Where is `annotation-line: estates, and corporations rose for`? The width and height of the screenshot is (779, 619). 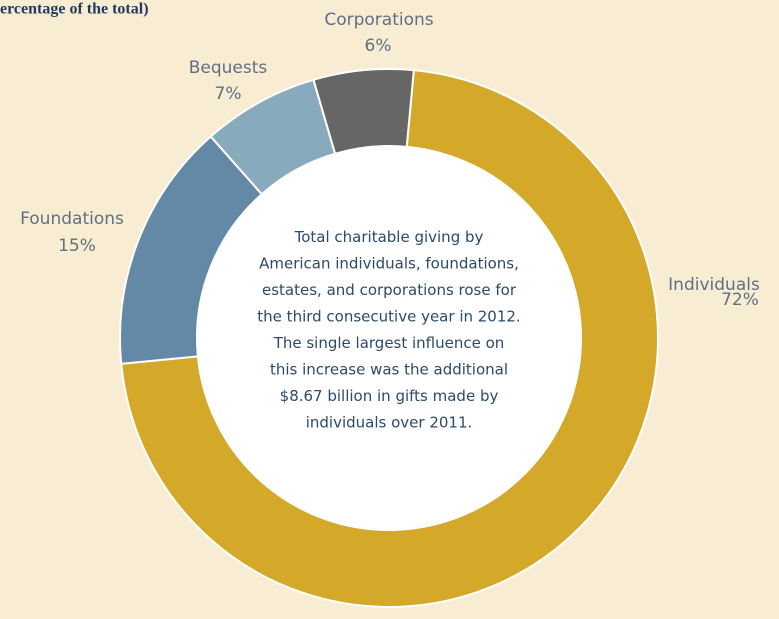 annotation-line: estates, and corporations rose for is located at coordinates (389, 290).